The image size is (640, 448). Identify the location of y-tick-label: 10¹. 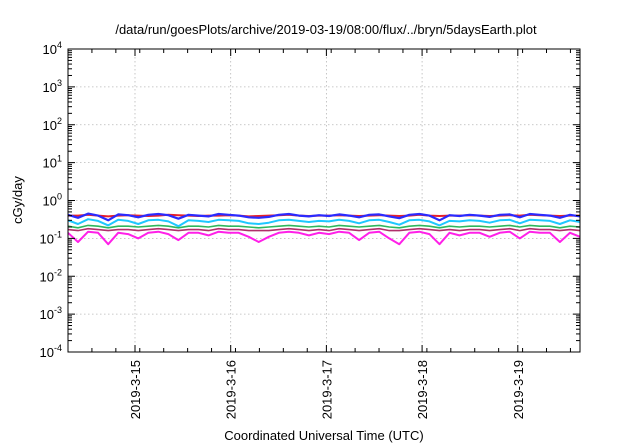
(52, 162).